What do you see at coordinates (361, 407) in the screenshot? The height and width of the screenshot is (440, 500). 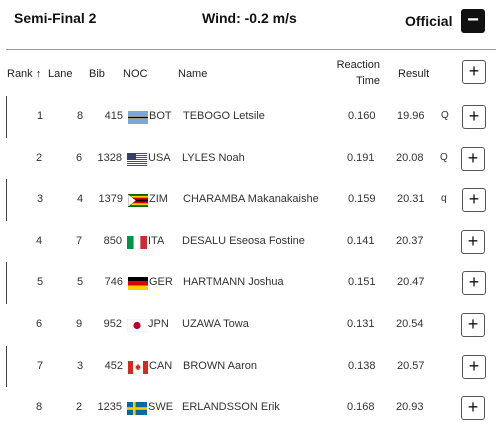 I see `reaction-time-cell: 0.168` at bounding box center [361, 407].